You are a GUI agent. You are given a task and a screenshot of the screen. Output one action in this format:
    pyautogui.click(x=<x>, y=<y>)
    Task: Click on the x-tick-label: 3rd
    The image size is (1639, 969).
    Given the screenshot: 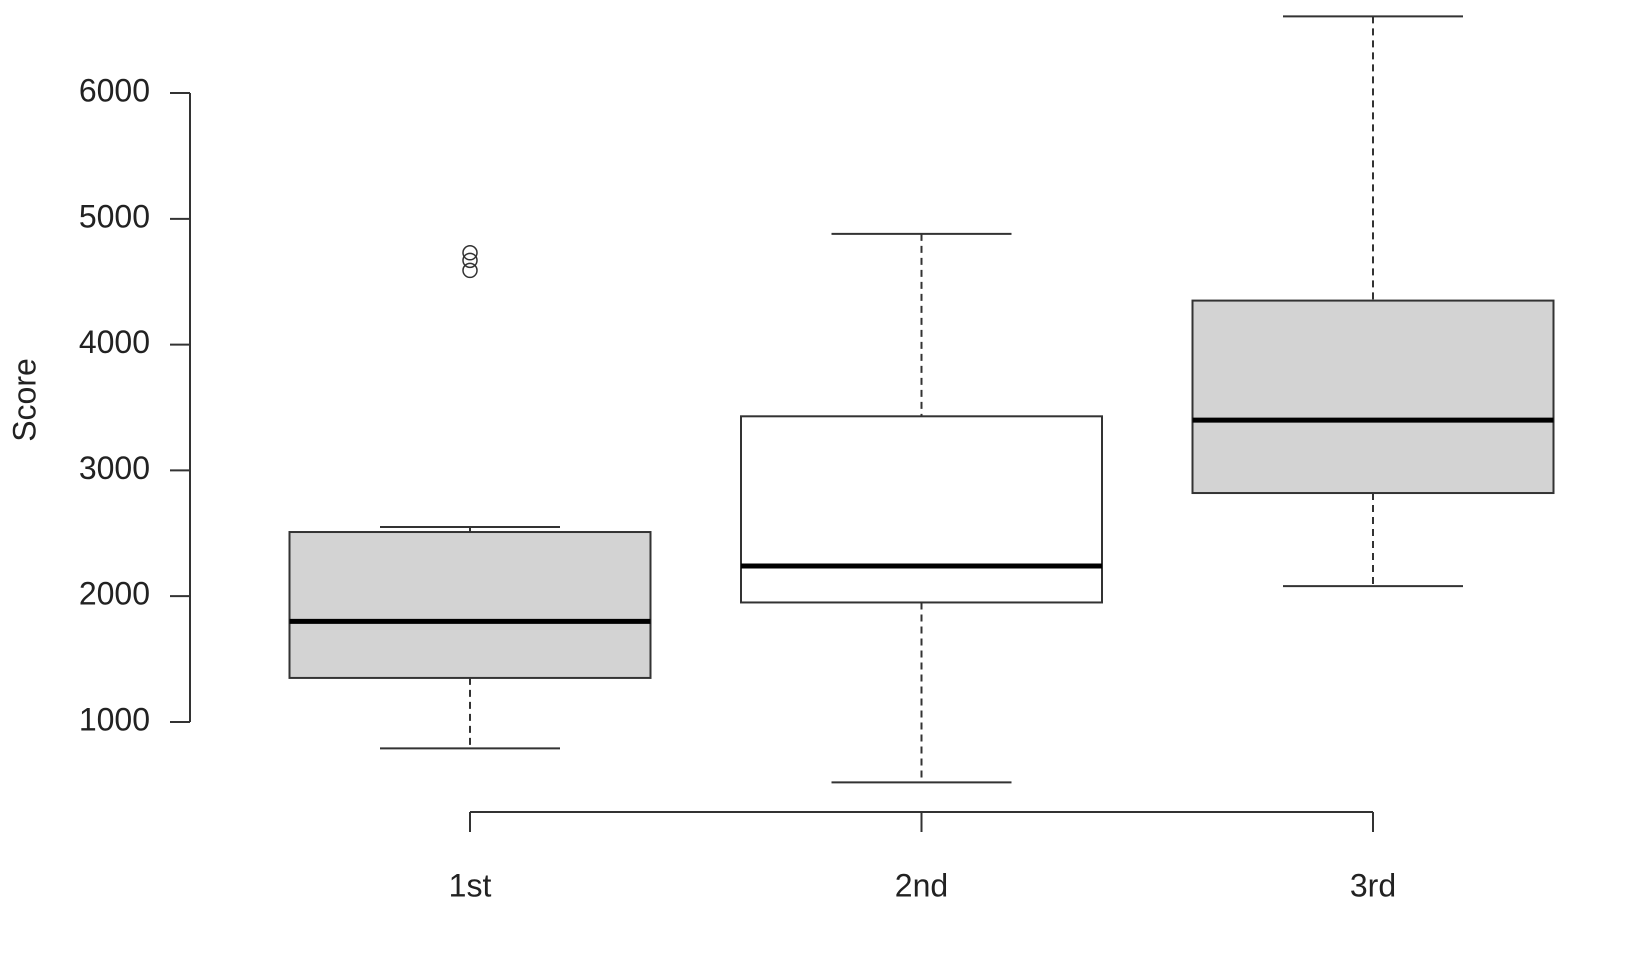 What is the action you would take?
    pyautogui.click(x=1373, y=885)
    